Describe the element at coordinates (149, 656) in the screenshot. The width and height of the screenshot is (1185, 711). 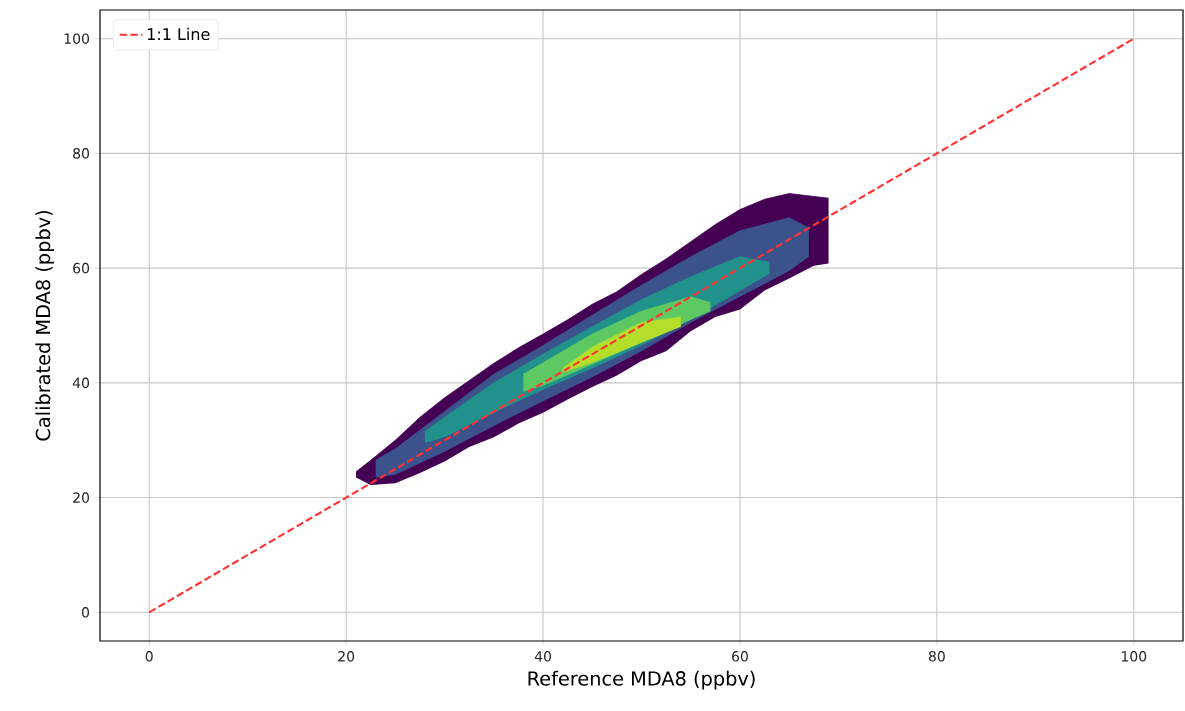
I see `x-tick-label: 0` at that location.